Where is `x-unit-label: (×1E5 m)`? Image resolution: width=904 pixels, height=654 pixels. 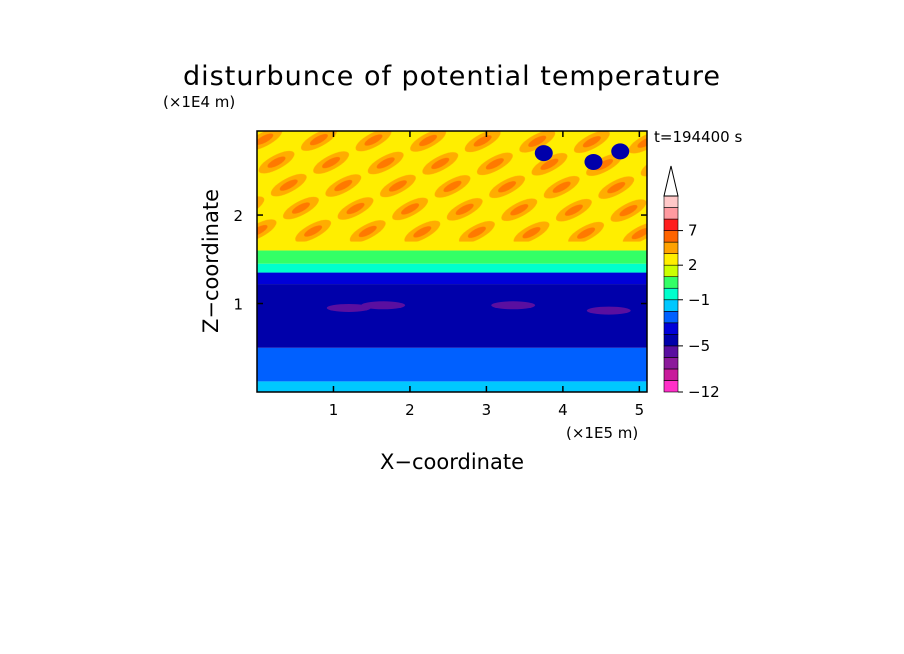
x-unit-label: (×1E5 m) is located at coordinates (602, 433).